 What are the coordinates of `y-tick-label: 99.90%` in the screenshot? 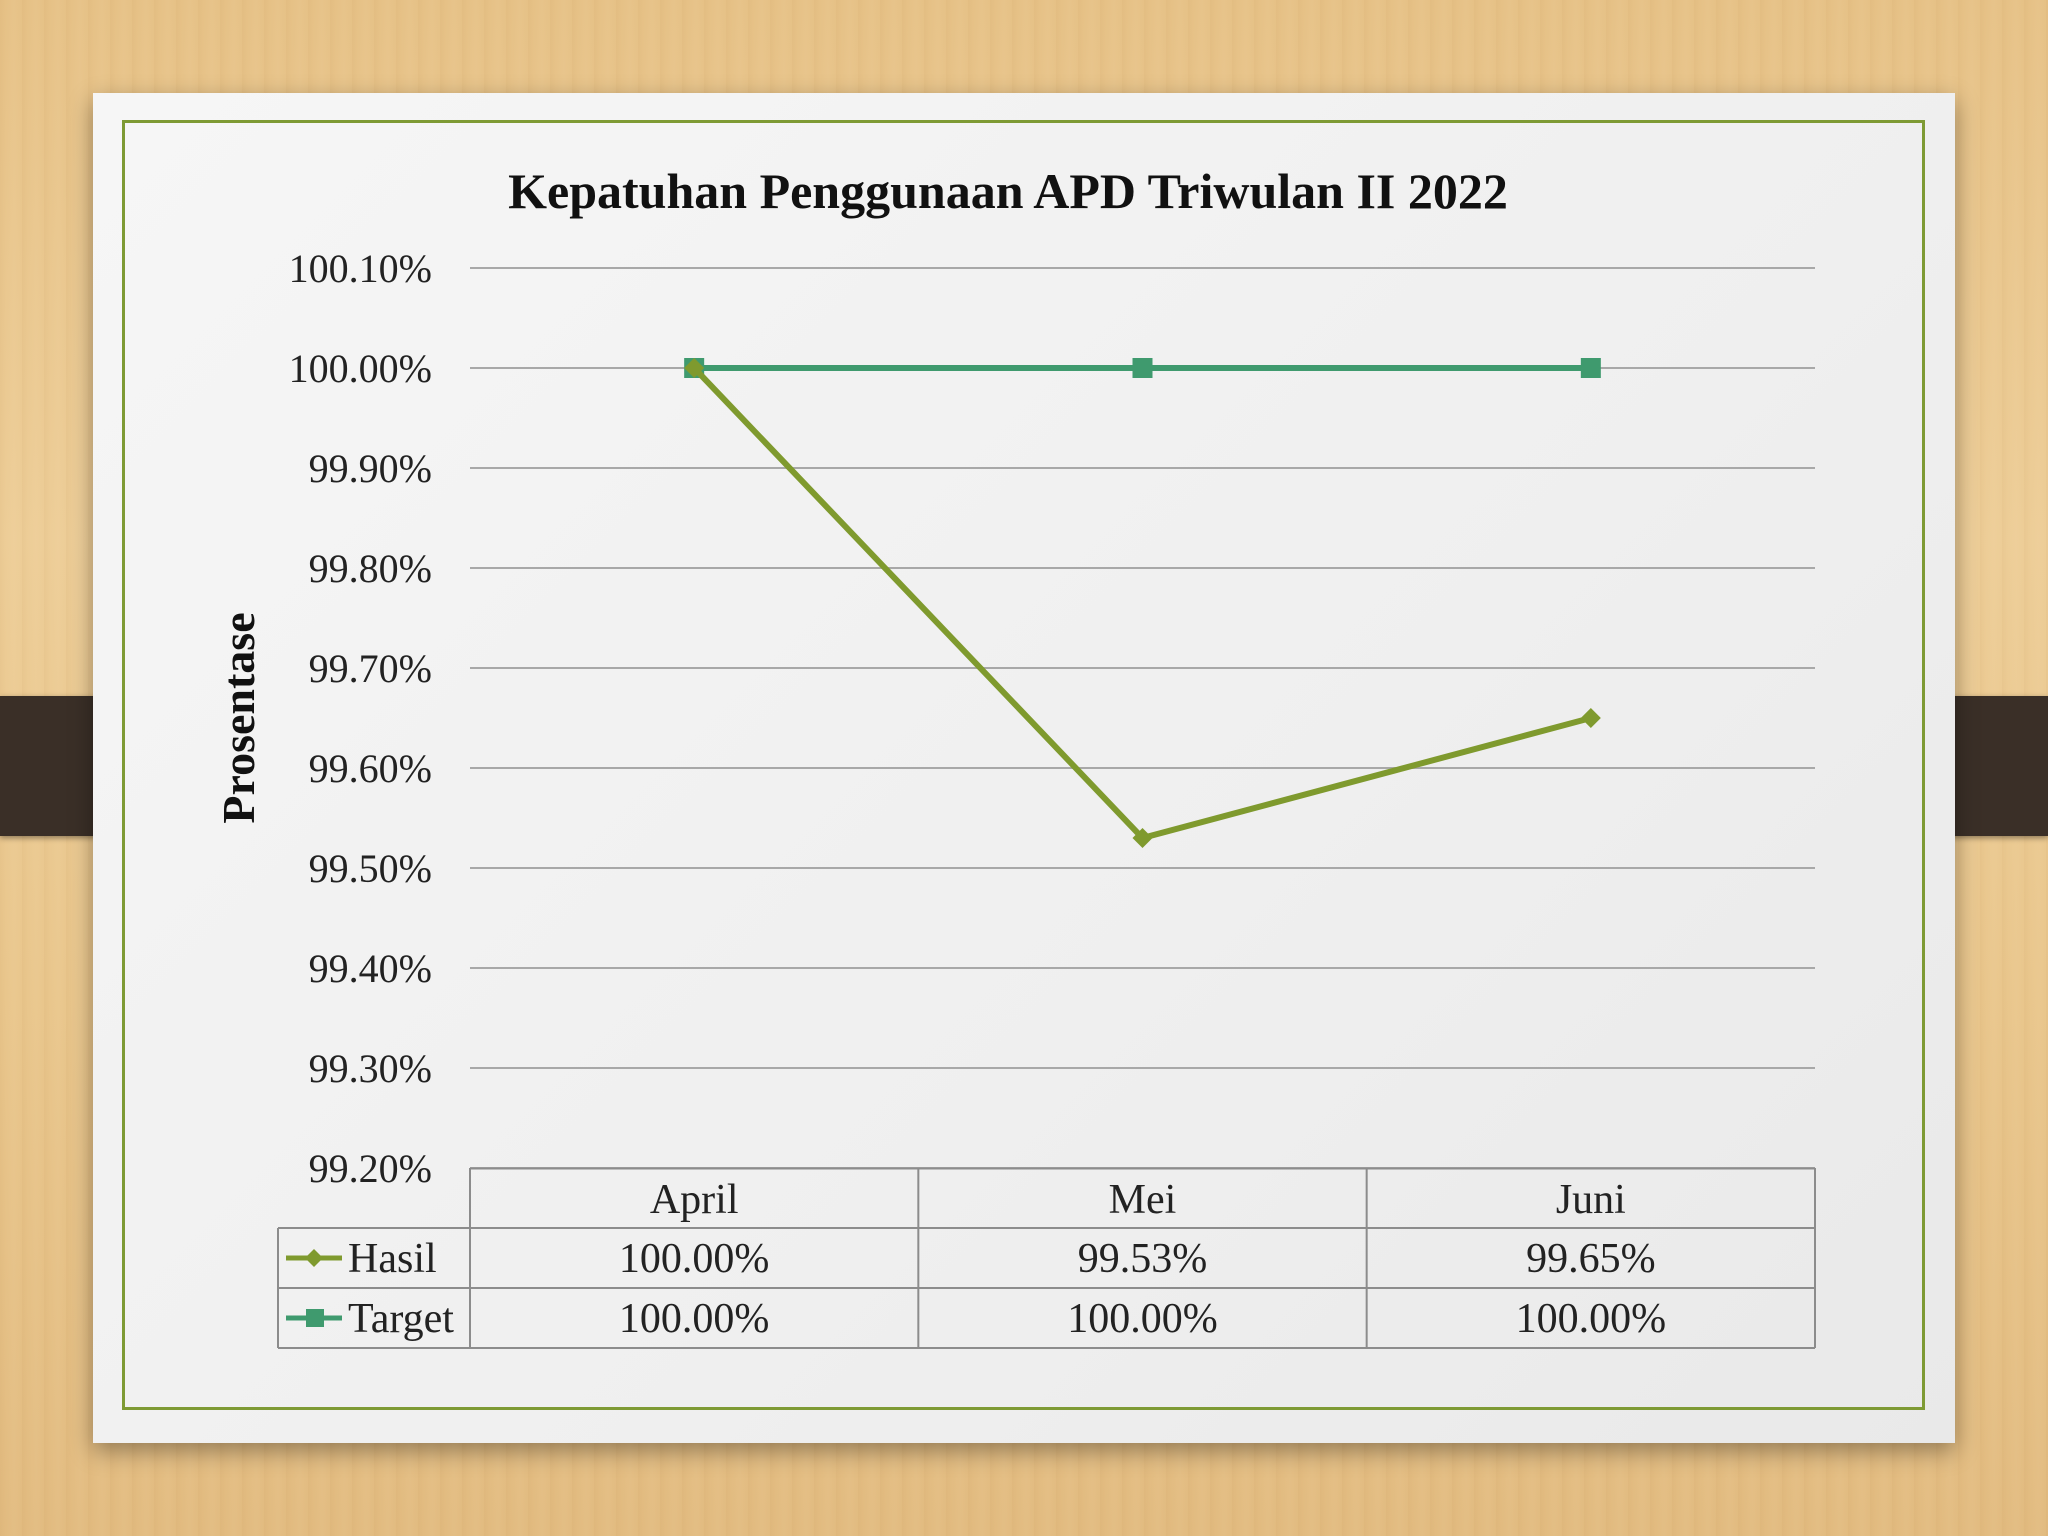 It's located at (370, 468).